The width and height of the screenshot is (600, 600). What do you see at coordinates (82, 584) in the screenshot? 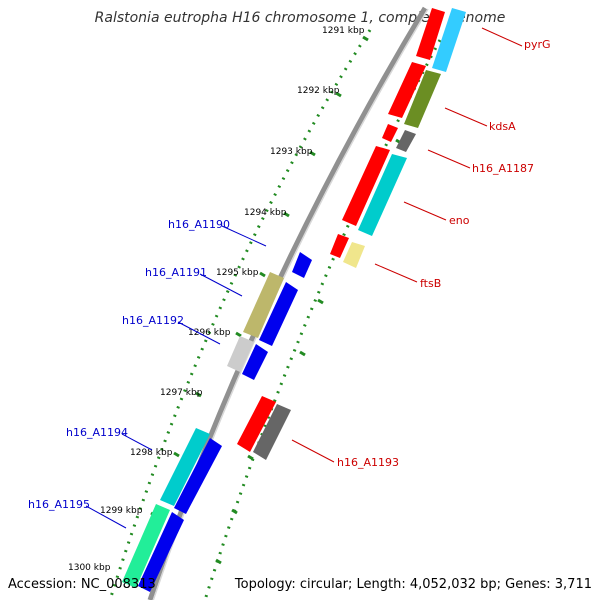
I see `accession-text: Accession: NC_008313` at bounding box center [82, 584].